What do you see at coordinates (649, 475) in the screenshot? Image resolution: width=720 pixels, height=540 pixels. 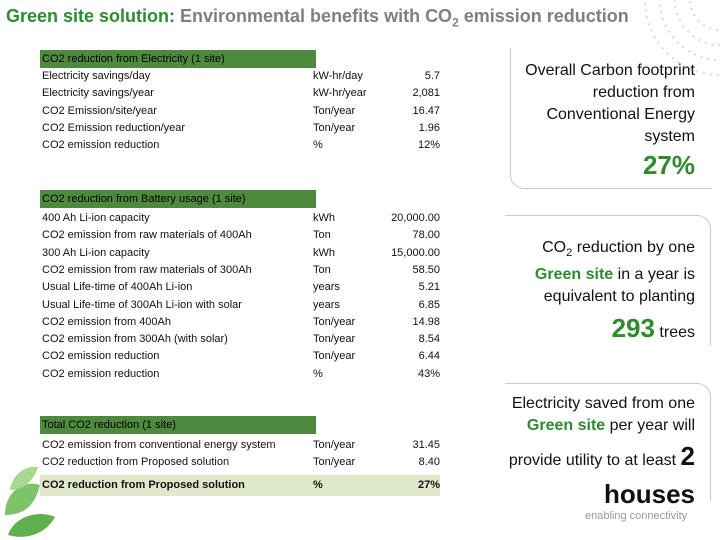 I see `t: 2 houses` at bounding box center [649, 475].